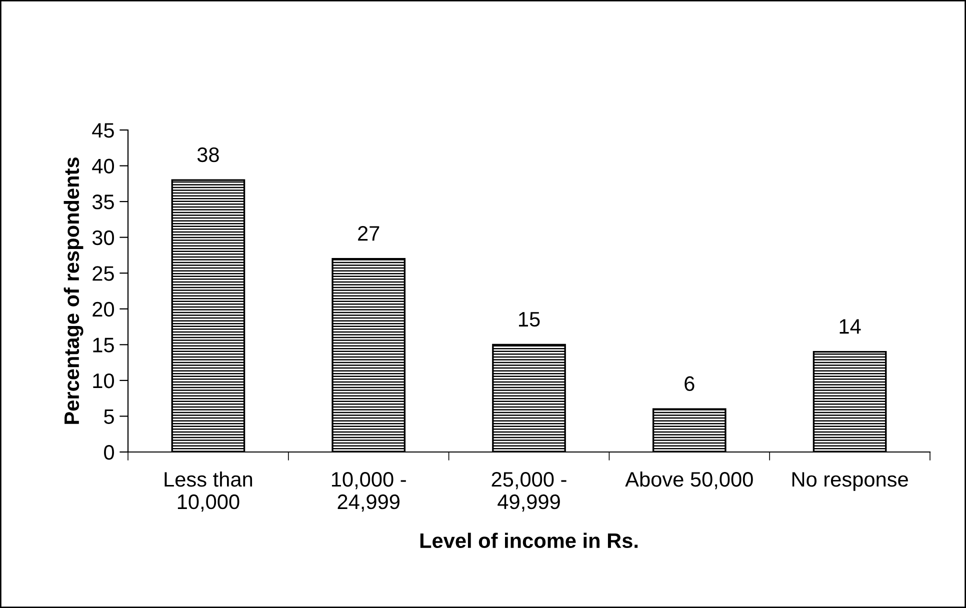  I want to click on y-axis-title: Percentage of respondents, so click(74, 291).